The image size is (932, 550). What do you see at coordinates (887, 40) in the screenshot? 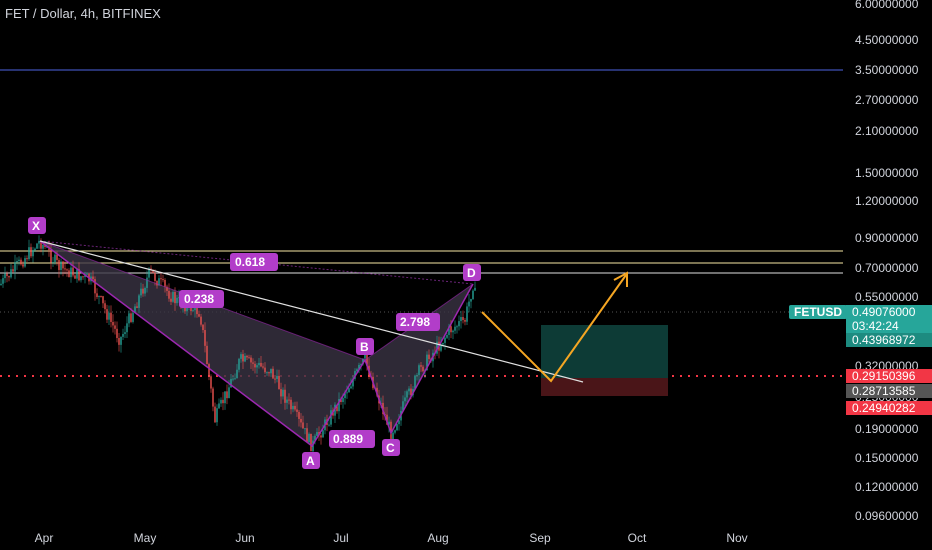
I see `price-tick-label: 4.50000000` at bounding box center [887, 40].